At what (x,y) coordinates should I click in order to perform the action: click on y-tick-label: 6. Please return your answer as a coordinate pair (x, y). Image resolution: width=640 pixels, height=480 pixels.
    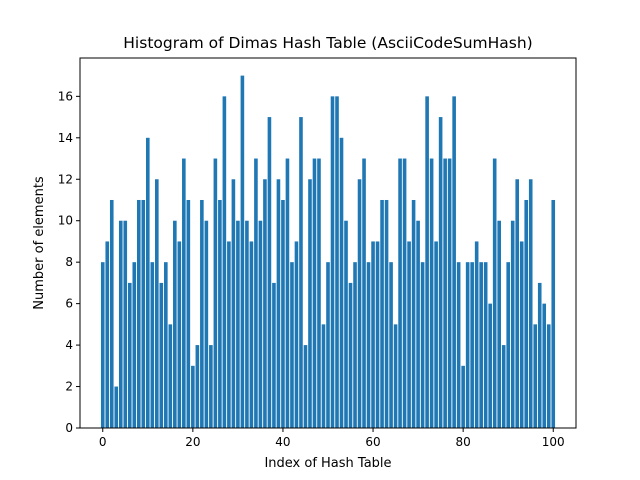
    Looking at the image, I should click on (69, 304).